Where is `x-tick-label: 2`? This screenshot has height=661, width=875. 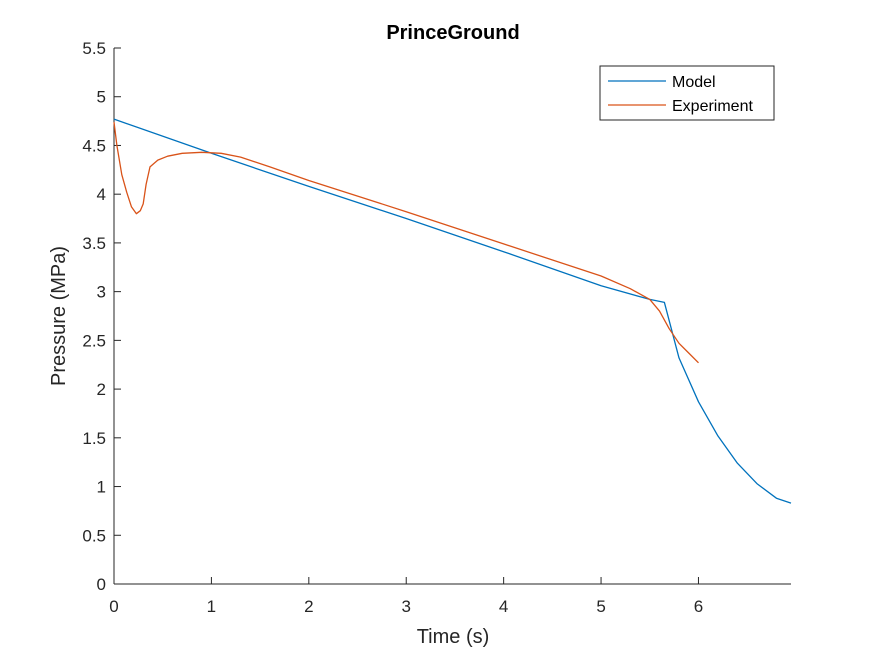 x-tick-label: 2 is located at coordinates (308, 606).